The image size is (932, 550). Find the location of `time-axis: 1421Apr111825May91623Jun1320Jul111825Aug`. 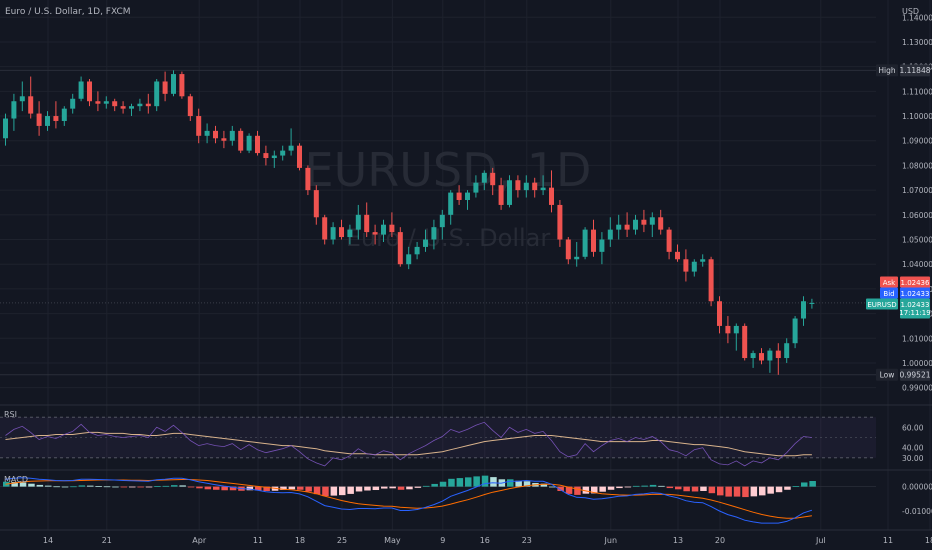

time-axis: 1421Apr111825May91623Jun1320Jul111825Aug is located at coordinates (487, 540).